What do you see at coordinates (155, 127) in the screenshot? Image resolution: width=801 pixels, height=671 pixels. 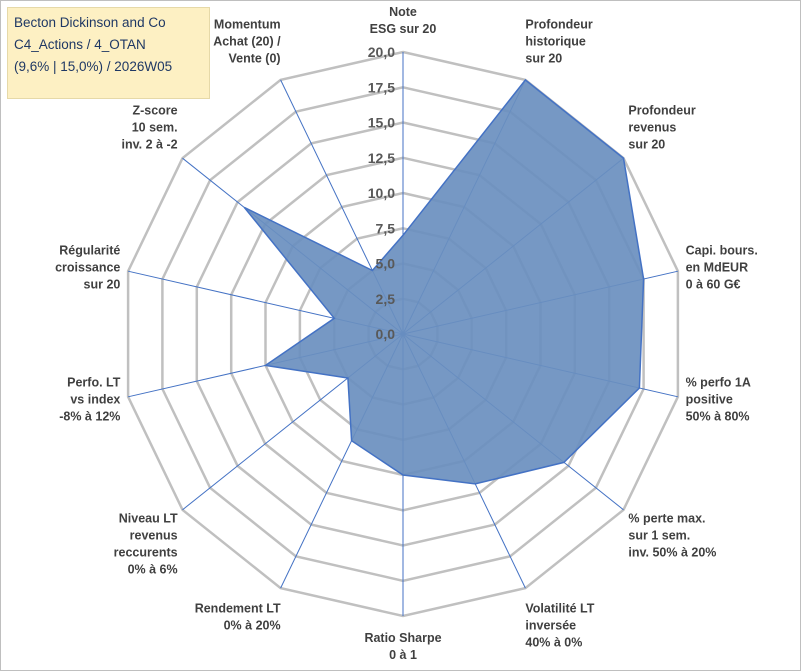 I see `axis-label-12-line-1: 10 sem.` at bounding box center [155, 127].